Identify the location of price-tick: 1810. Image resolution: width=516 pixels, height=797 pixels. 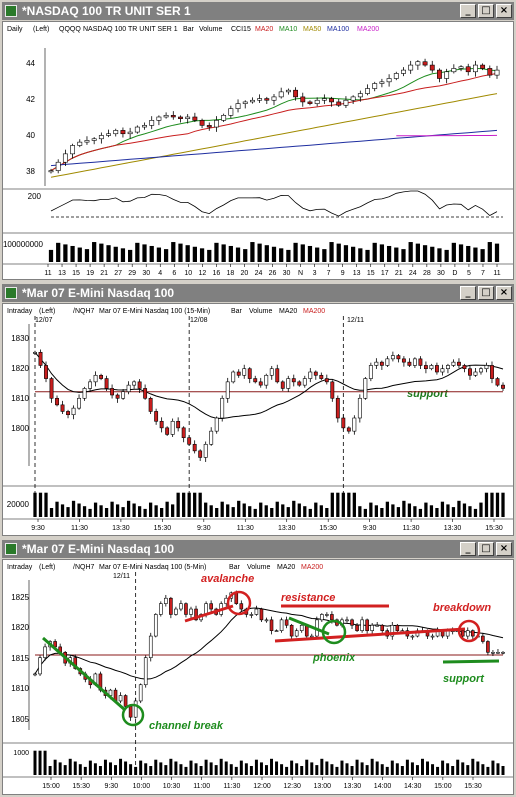
(20, 688).